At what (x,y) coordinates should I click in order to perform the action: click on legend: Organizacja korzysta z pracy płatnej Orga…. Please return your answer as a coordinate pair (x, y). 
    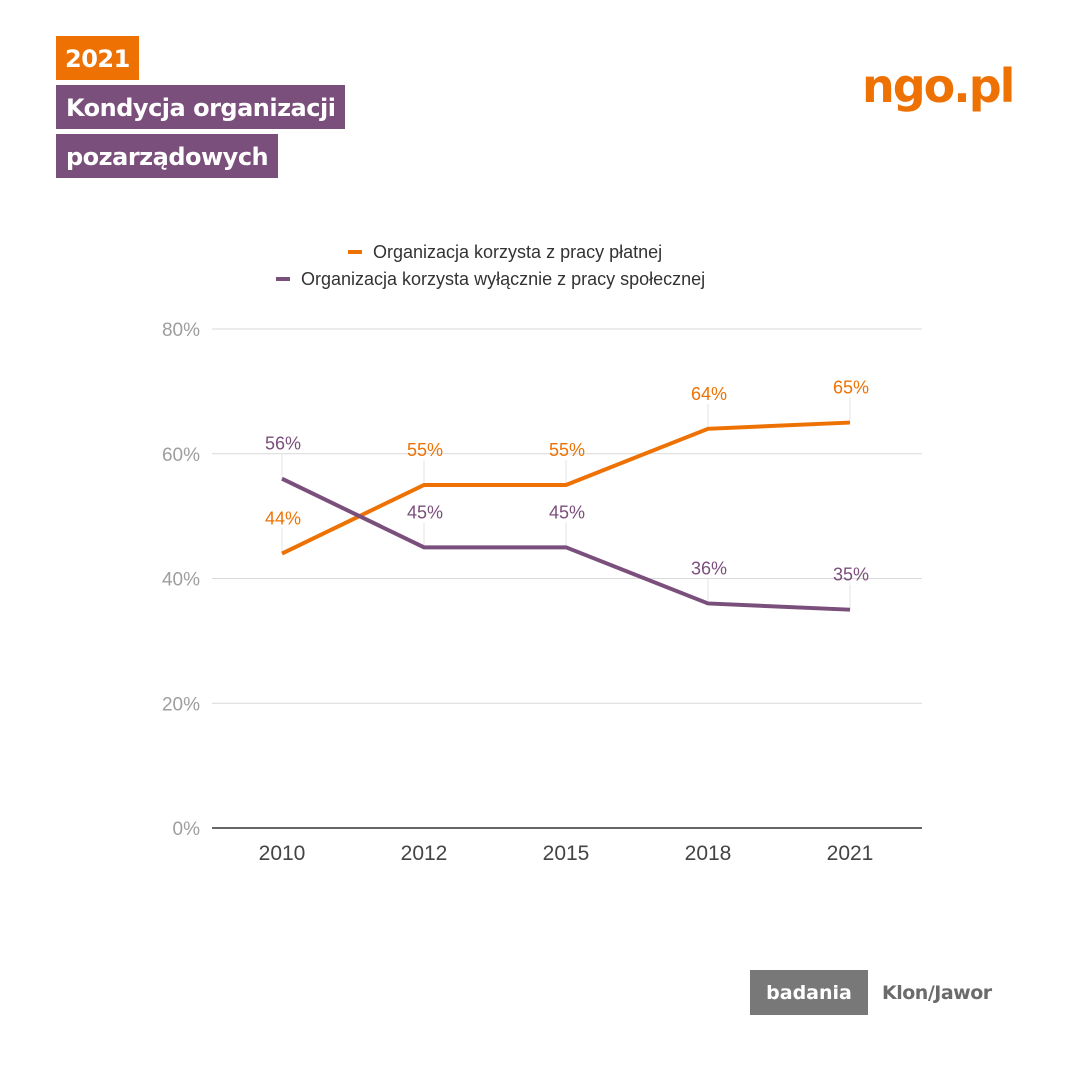
    Looking at the image, I should click on (490, 265).